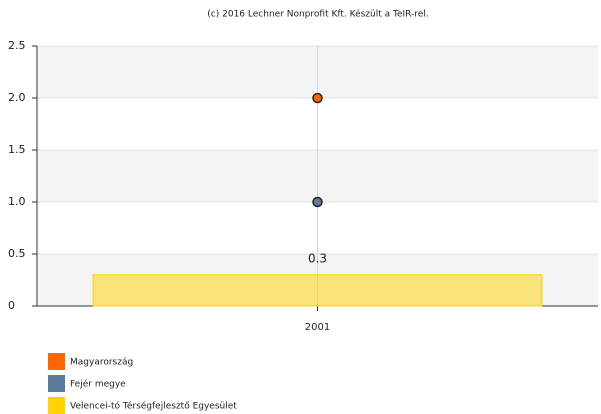 The height and width of the screenshot is (414, 601). What do you see at coordinates (317, 327) in the screenshot?
I see `x-tick-label: 2001` at bounding box center [317, 327].